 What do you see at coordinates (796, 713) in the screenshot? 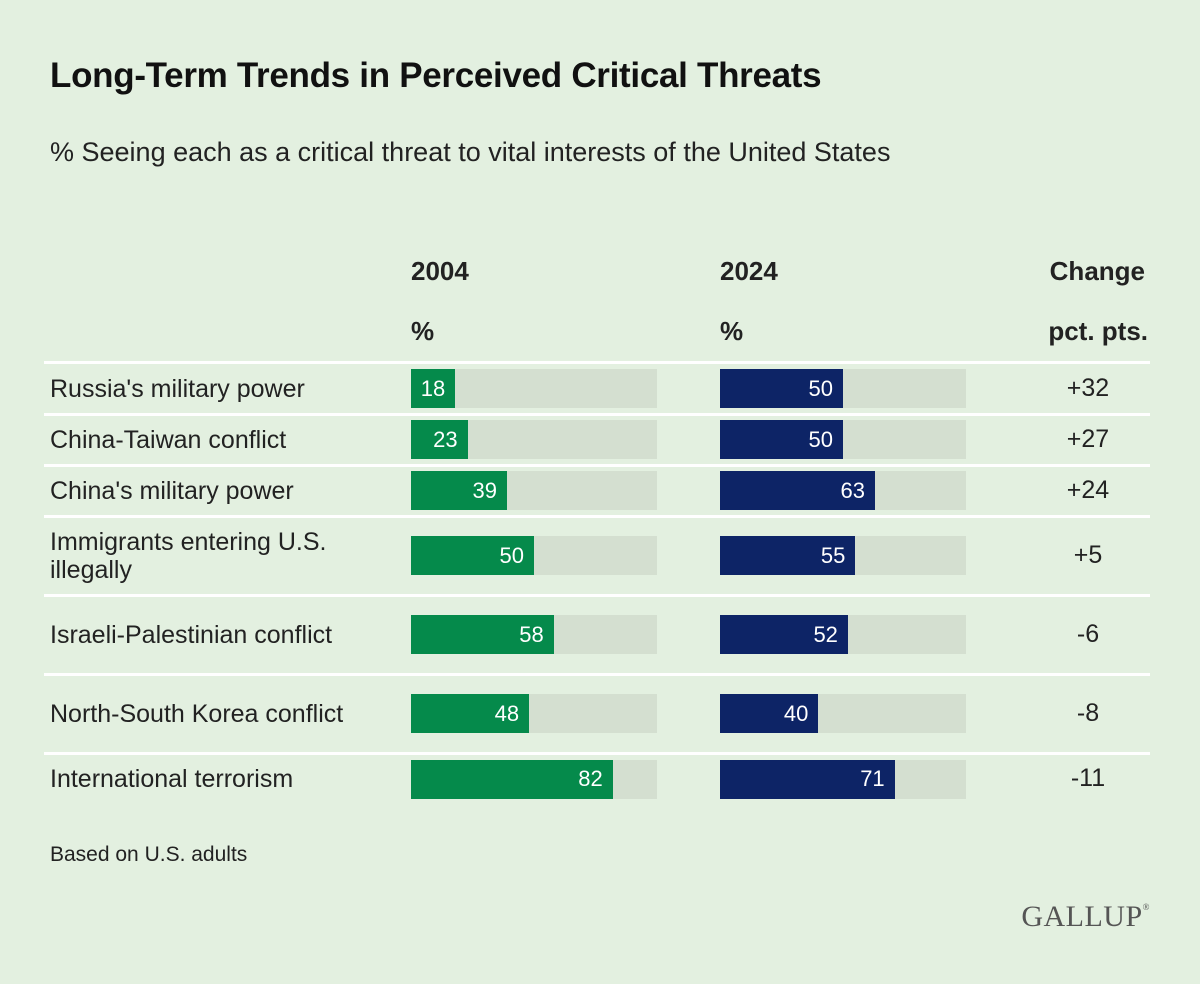
I see `bar-value-label: 40` at bounding box center [796, 713].